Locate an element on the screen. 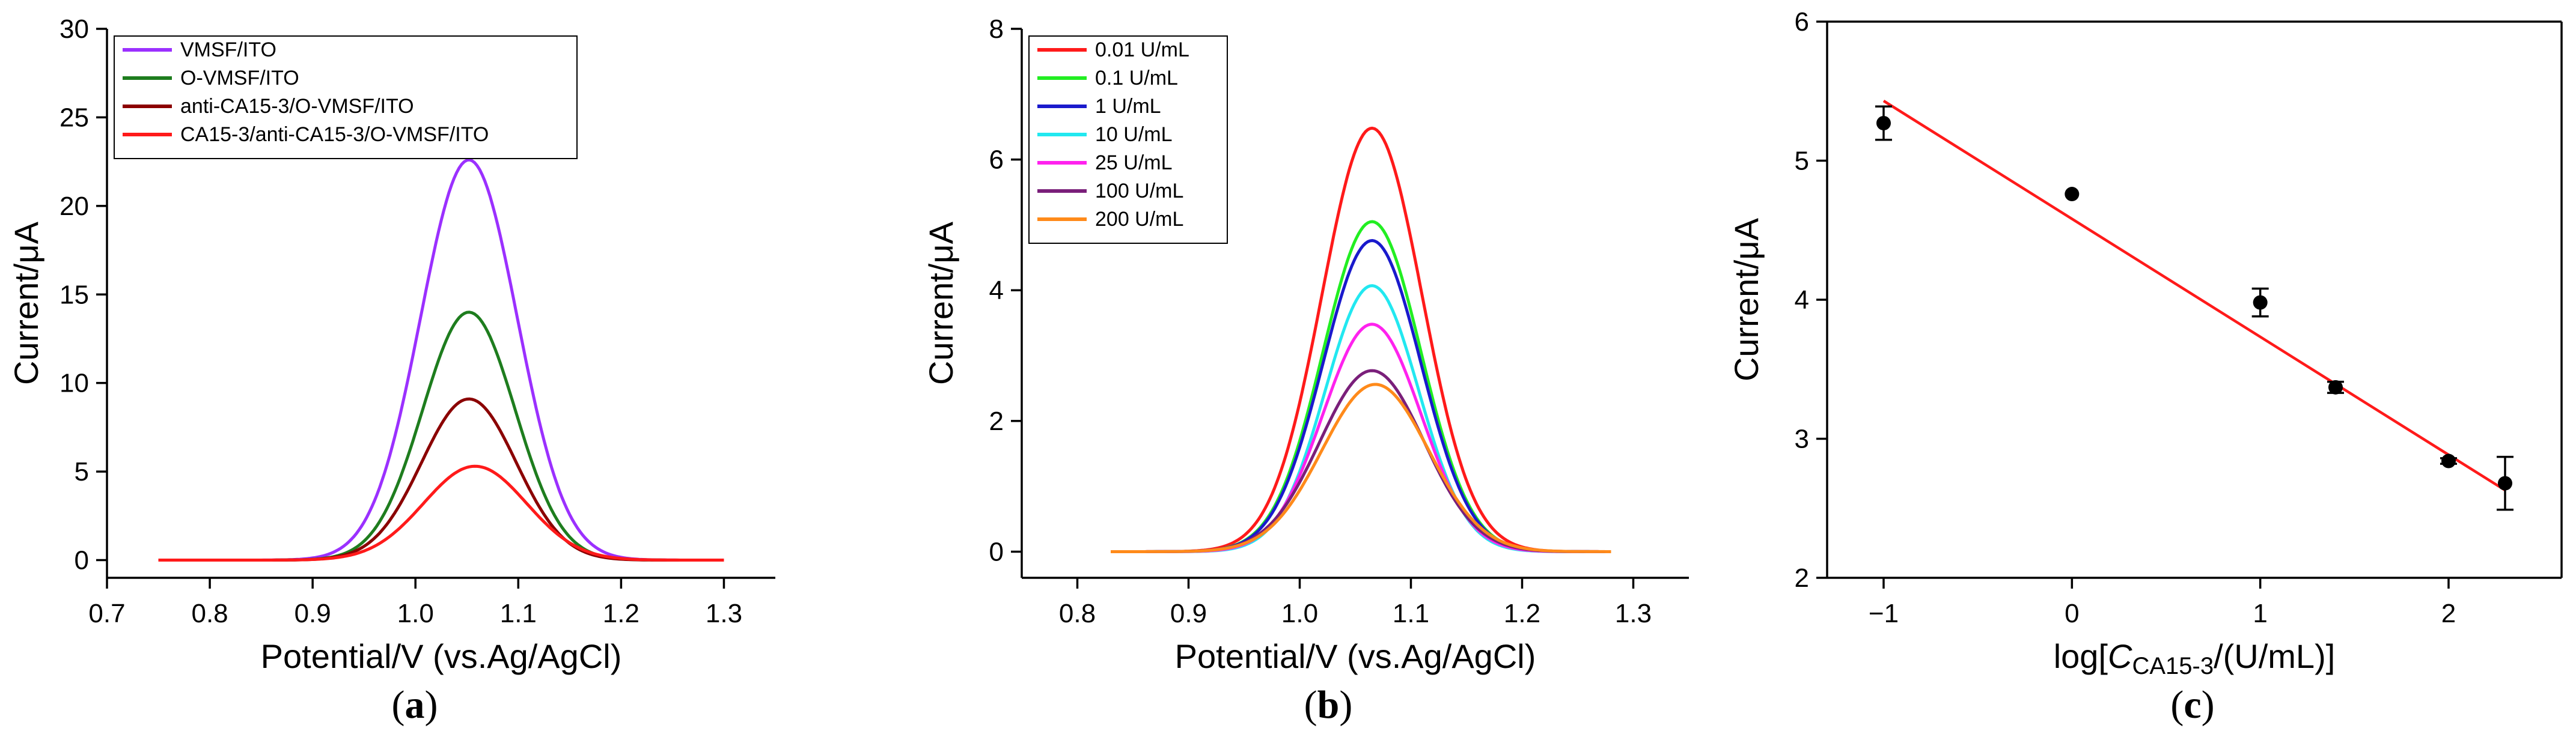 The height and width of the screenshot is (755, 2576). legend-label-6: 200 U/mL is located at coordinates (1139, 220).